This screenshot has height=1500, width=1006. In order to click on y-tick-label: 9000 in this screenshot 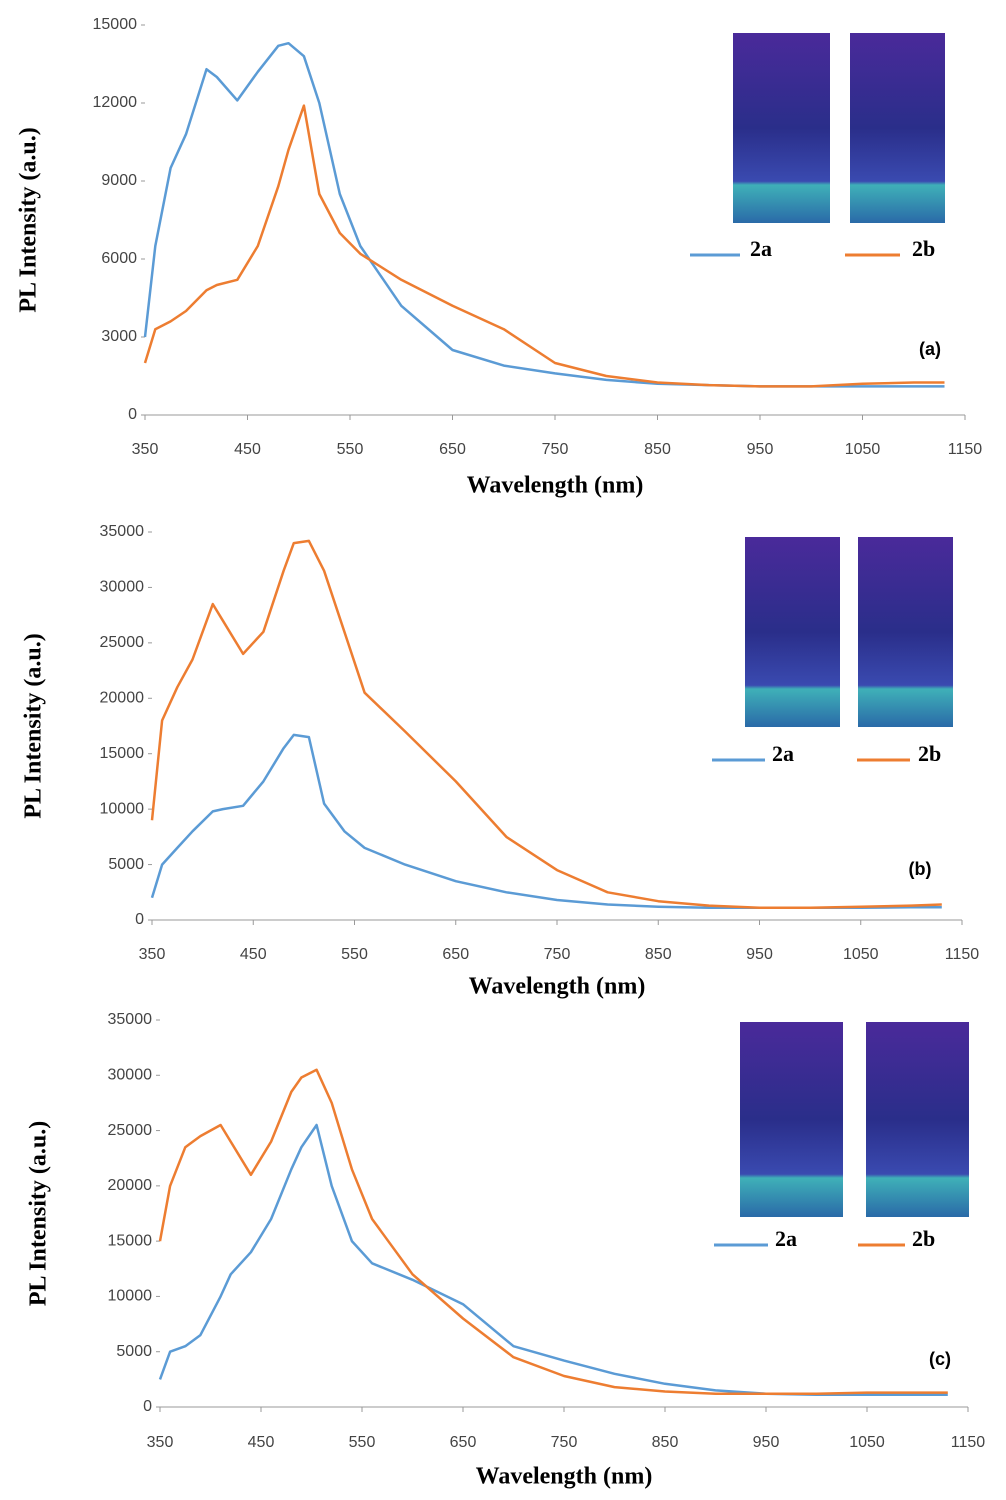, I will do `click(119, 180)`.